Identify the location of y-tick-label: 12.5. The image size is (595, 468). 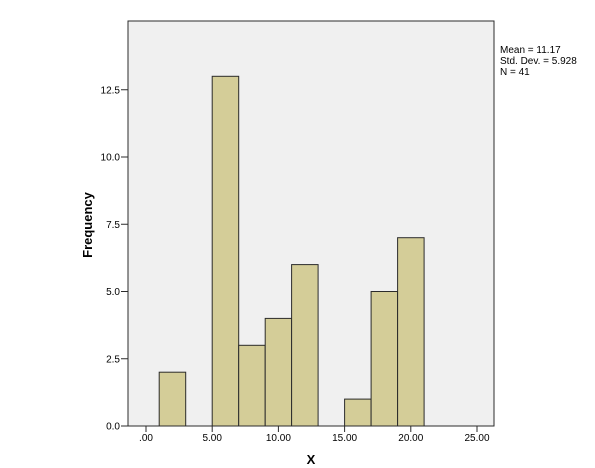
(111, 90).